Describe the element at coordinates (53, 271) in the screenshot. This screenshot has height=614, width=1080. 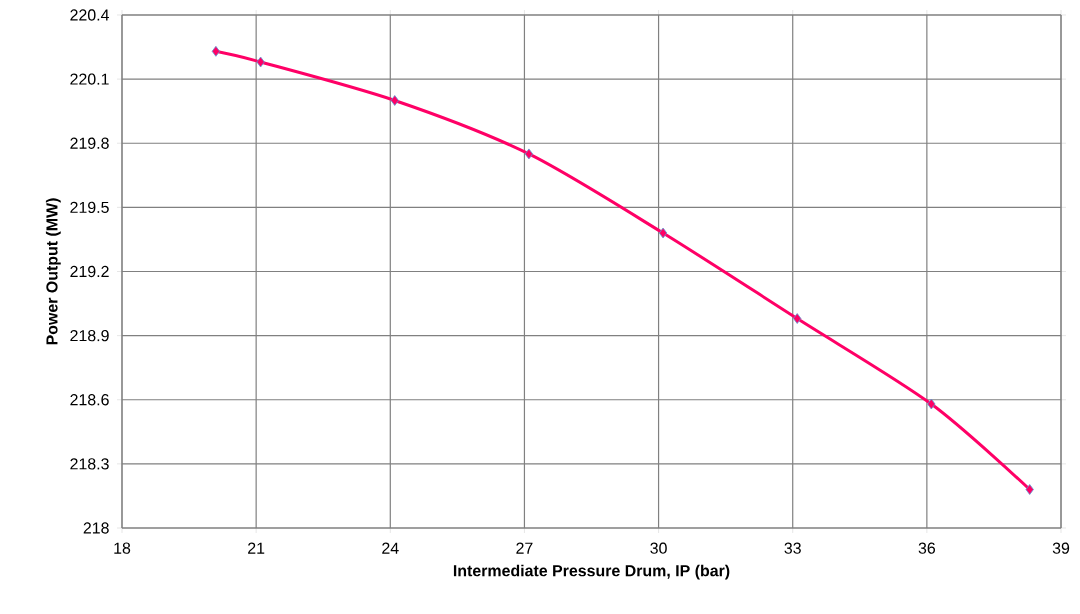
I see `y-axis-title: Power Output (MW)` at that location.